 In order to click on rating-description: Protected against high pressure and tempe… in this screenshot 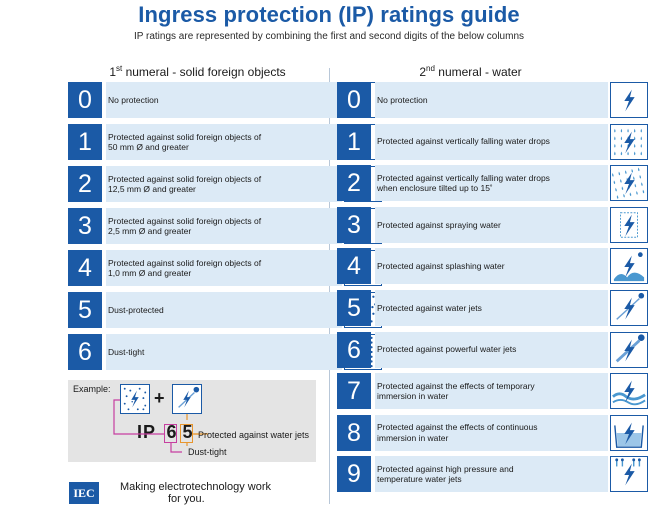, I will do `click(491, 474)`.